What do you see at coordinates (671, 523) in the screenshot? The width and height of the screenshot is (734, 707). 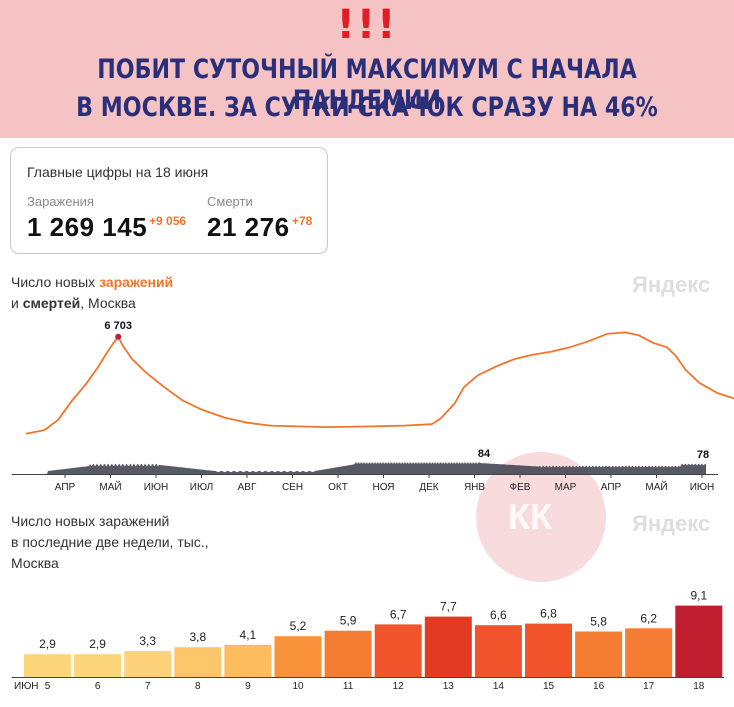 I see `yandex-logo-2: Яндекс` at bounding box center [671, 523].